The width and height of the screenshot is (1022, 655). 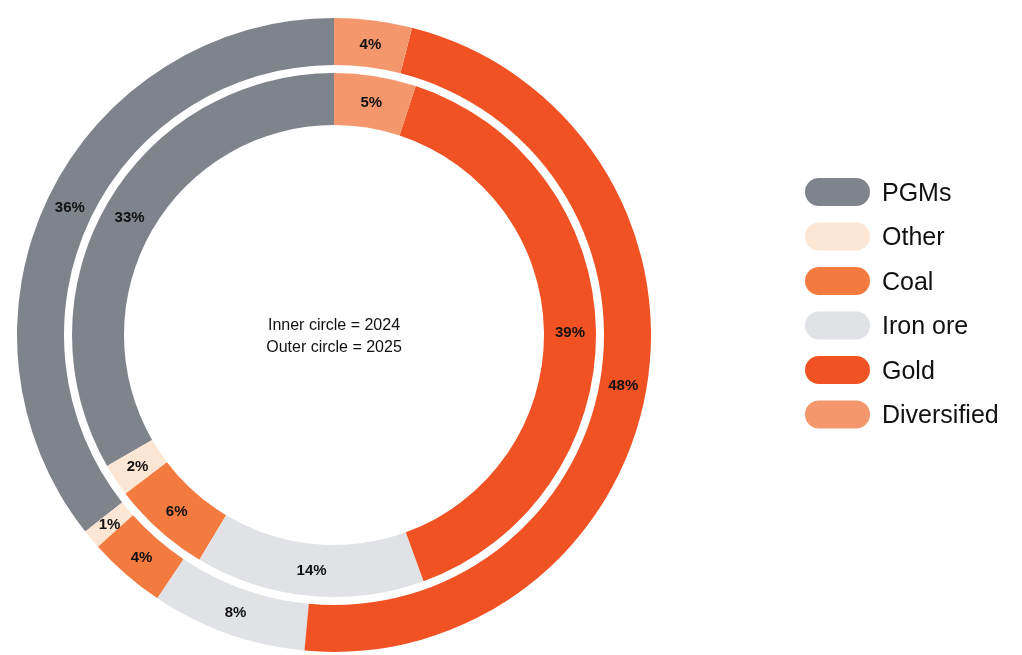 I want to click on data-label: 1%, so click(x=109, y=524).